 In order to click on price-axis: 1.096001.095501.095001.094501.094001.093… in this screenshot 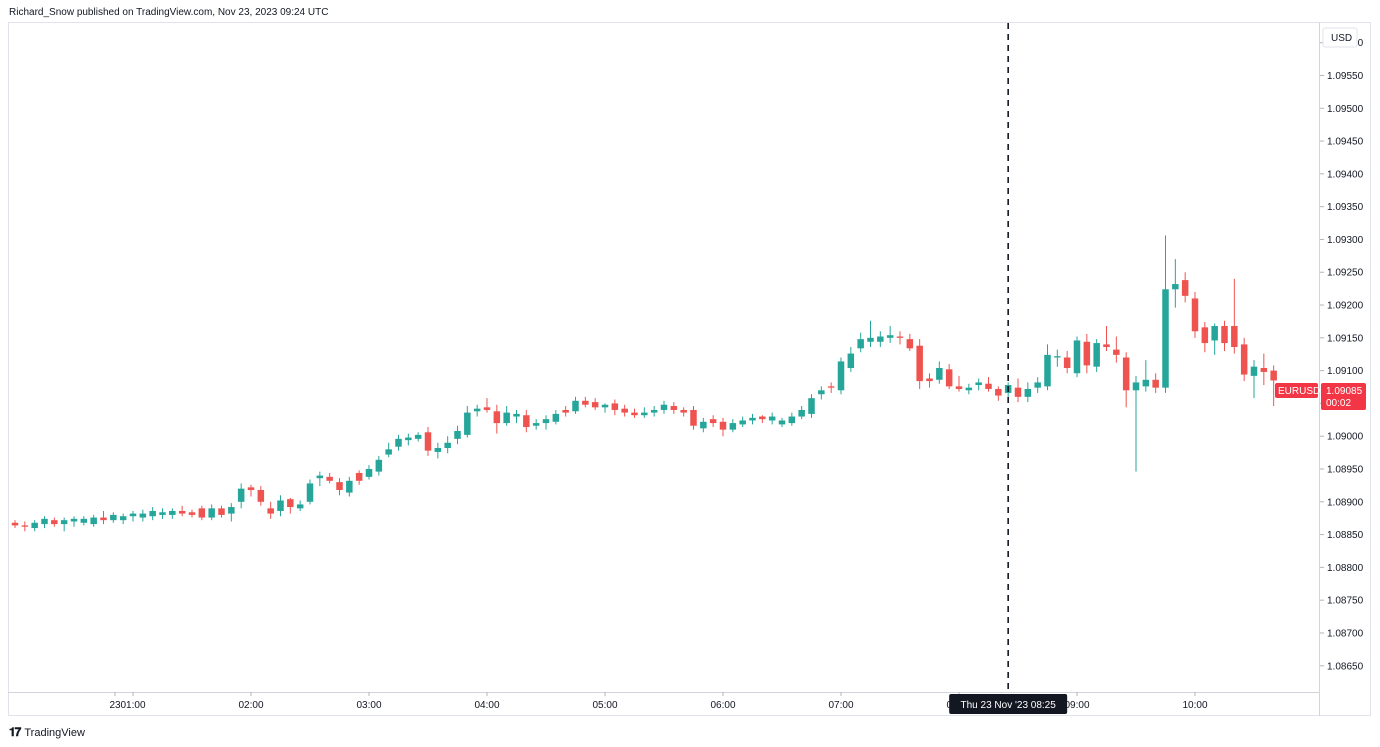, I will do `click(1342, 355)`.